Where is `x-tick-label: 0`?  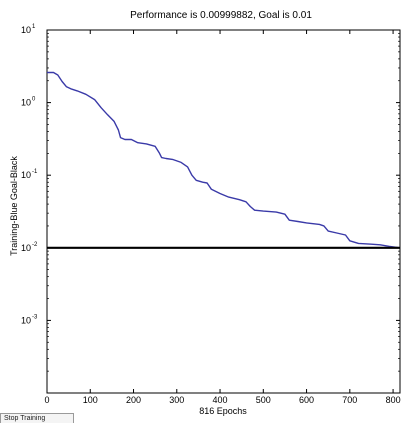 x-tick-label: 0 is located at coordinates (46, 400).